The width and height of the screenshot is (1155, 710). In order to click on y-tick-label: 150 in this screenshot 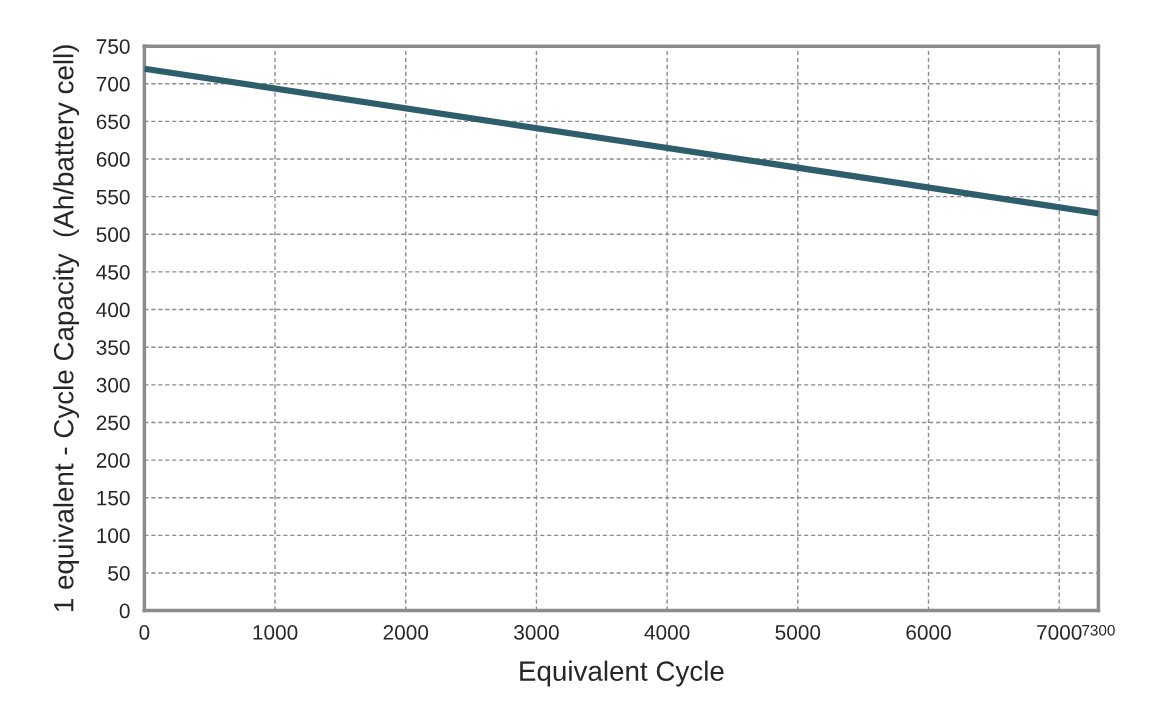, I will do `click(113, 498)`.